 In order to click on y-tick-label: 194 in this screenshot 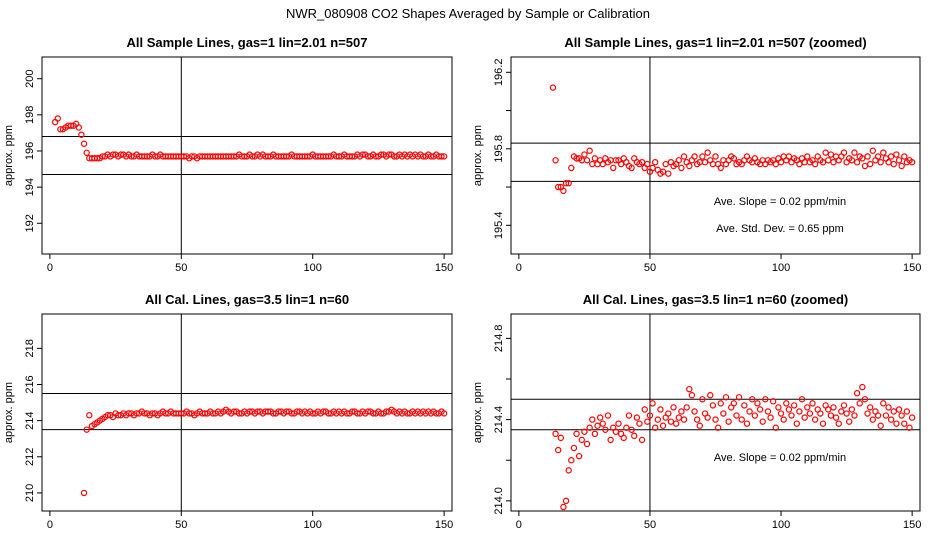, I will do `click(30, 187)`.